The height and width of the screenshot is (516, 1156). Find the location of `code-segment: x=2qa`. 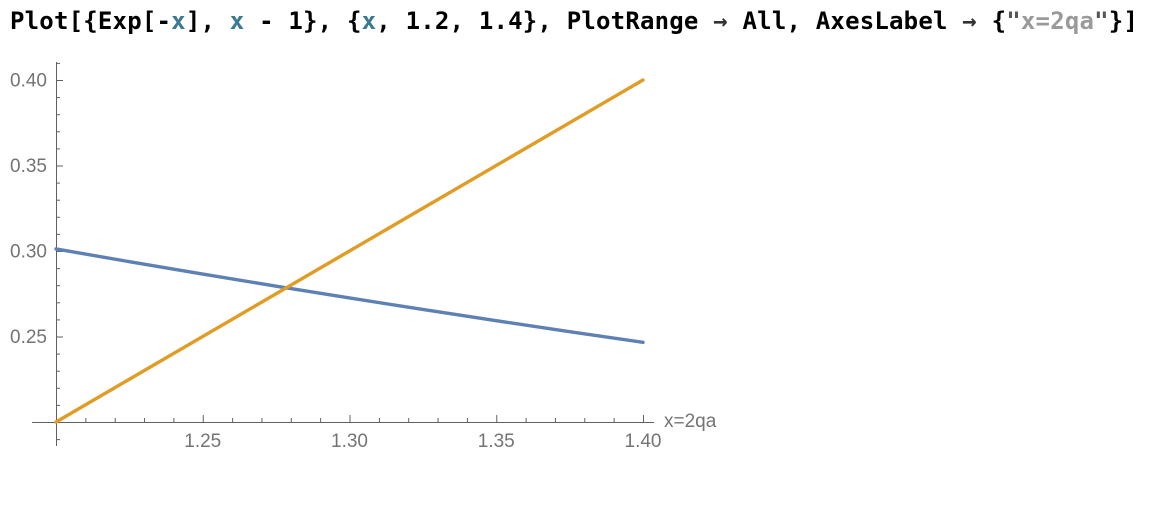

code-segment: x=2qa is located at coordinates (1057, 21).